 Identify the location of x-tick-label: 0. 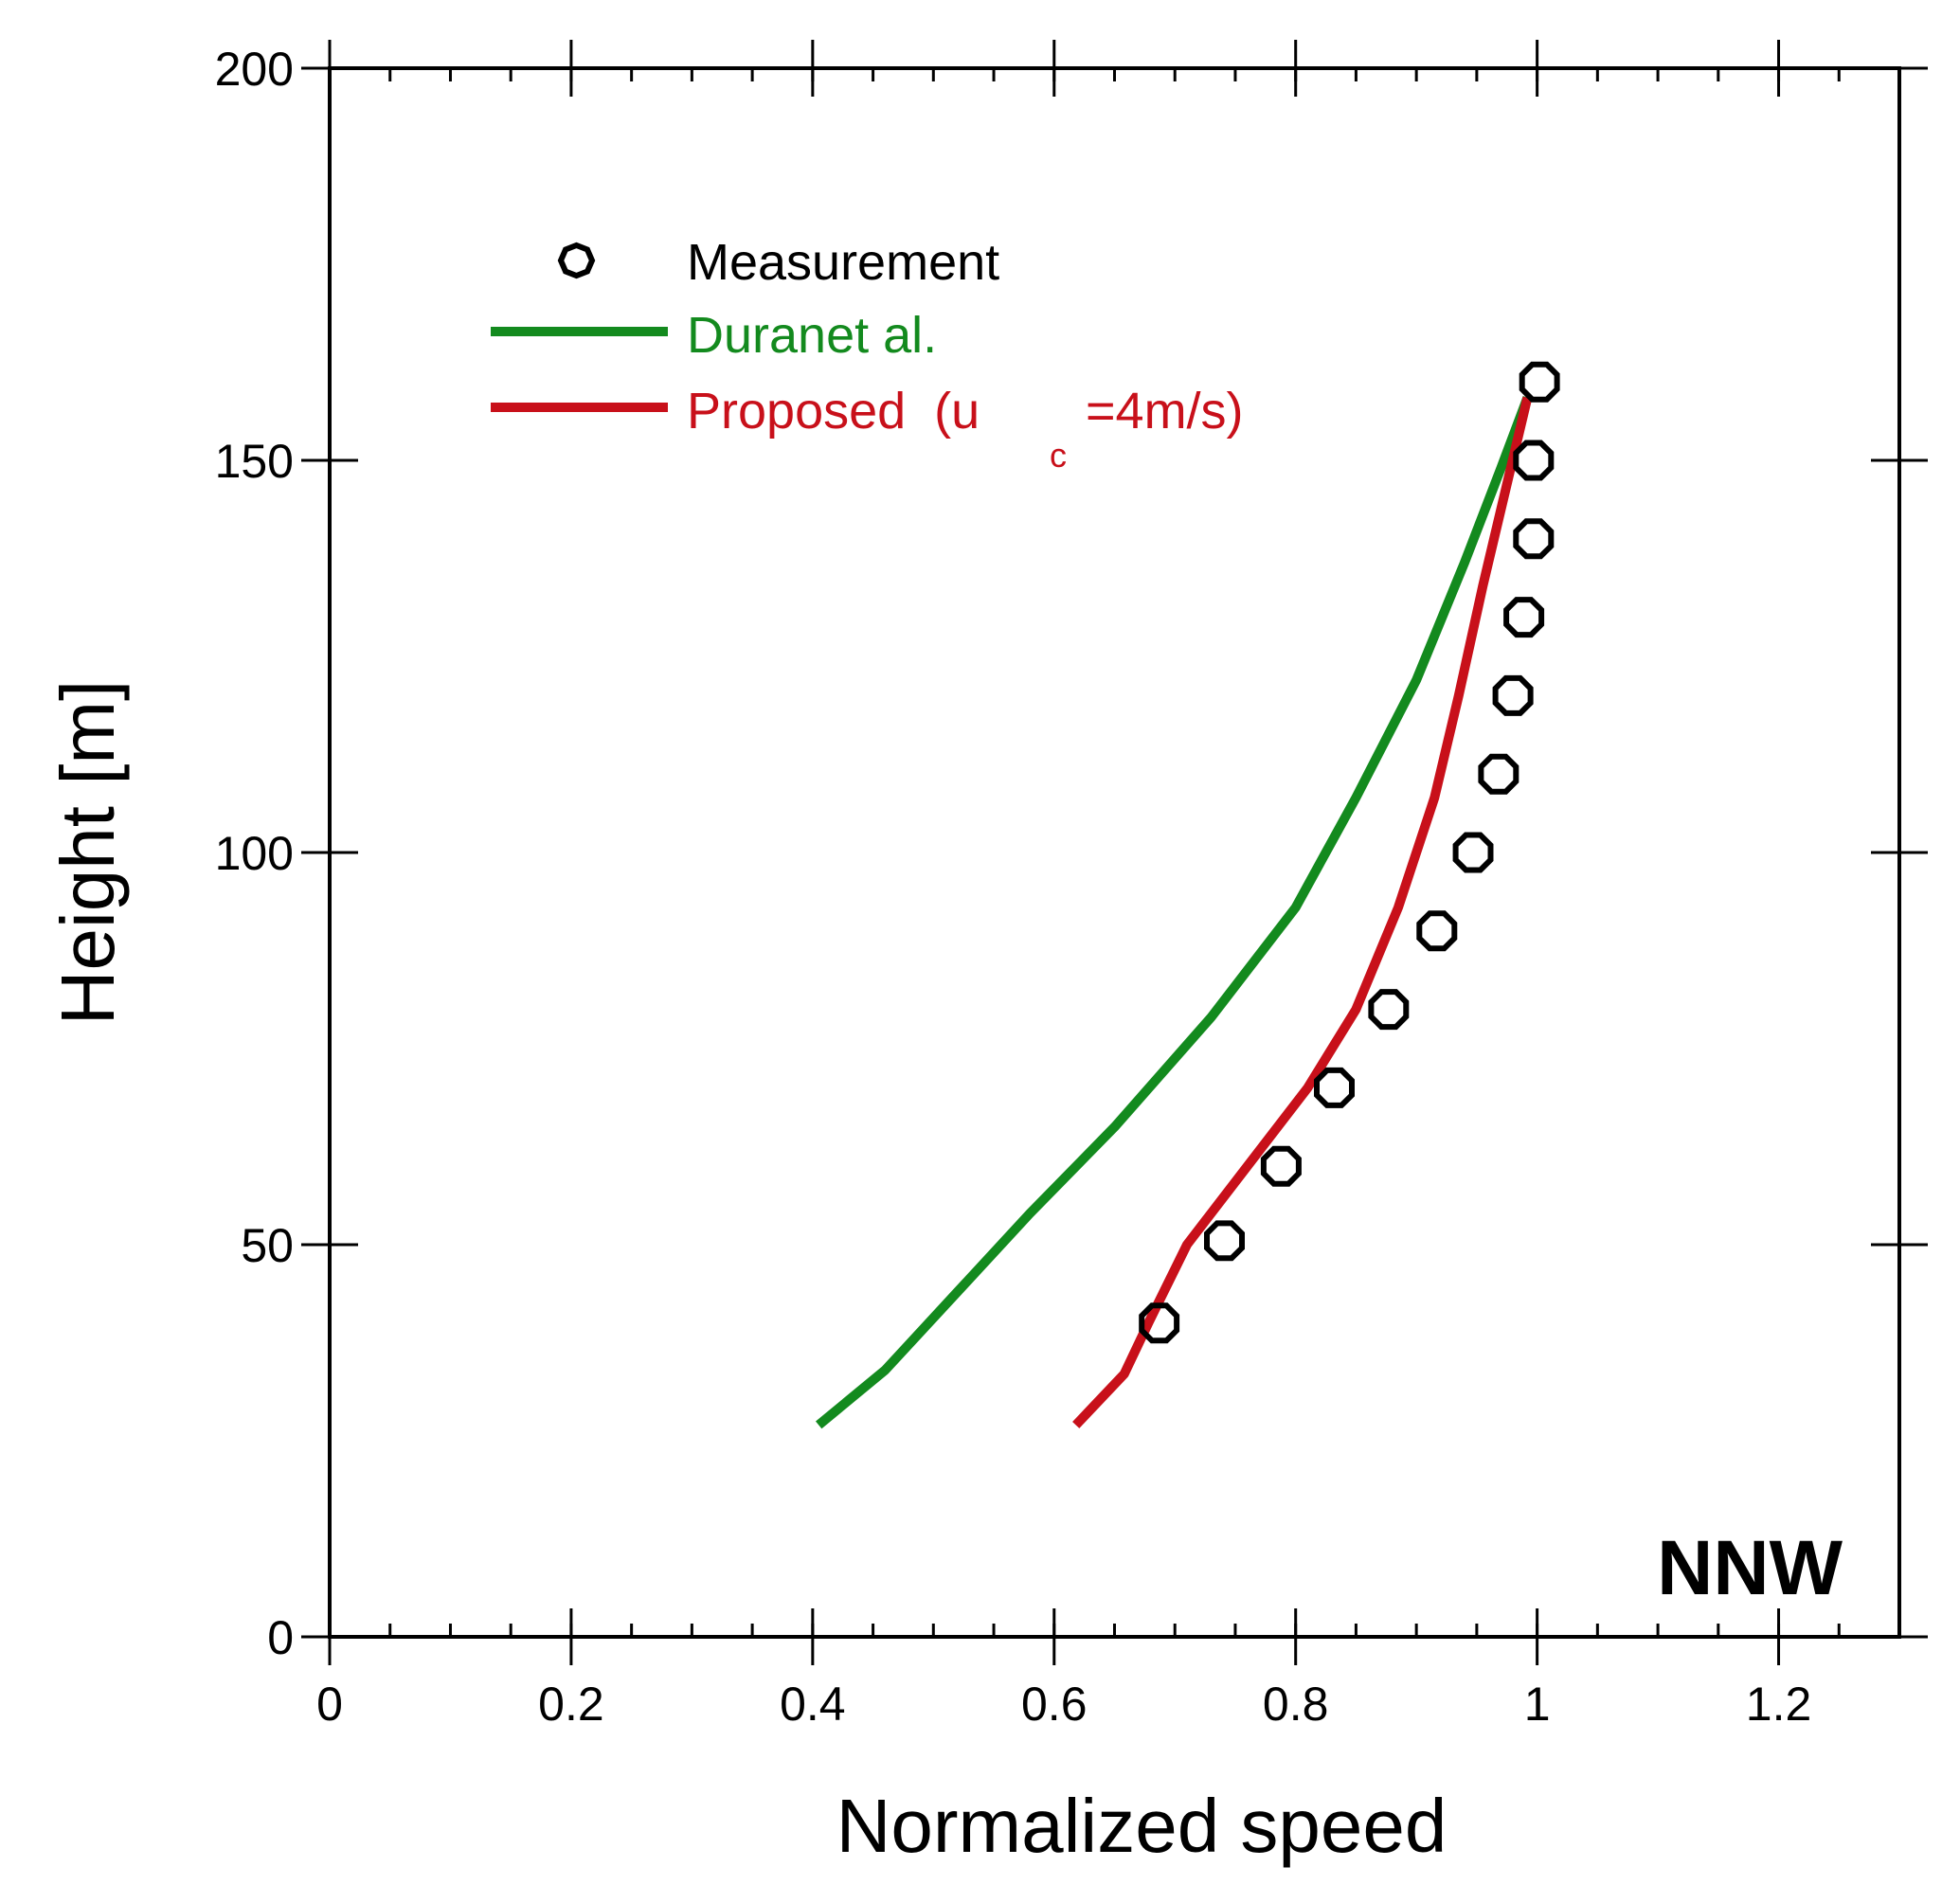
(329, 1705).